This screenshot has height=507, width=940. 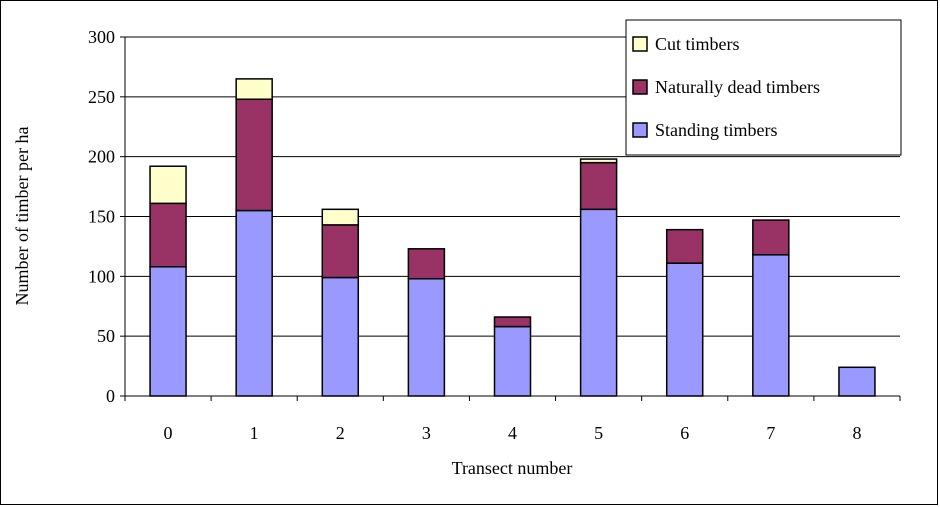 What do you see at coordinates (22, 216) in the screenshot?
I see `y-axis-title: Number of timber per ha` at bounding box center [22, 216].